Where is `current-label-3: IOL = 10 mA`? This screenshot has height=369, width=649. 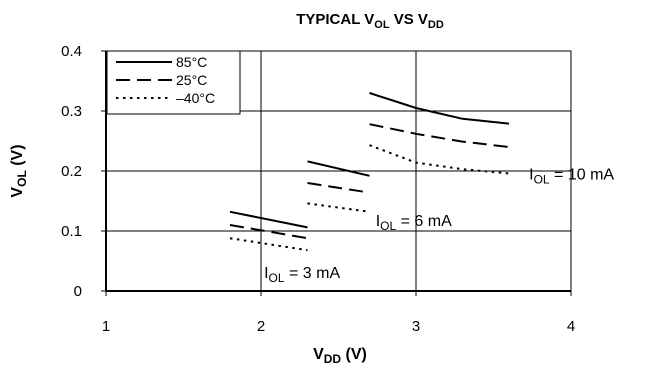
current-label-3: IOL = 10 mA is located at coordinates (571, 176).